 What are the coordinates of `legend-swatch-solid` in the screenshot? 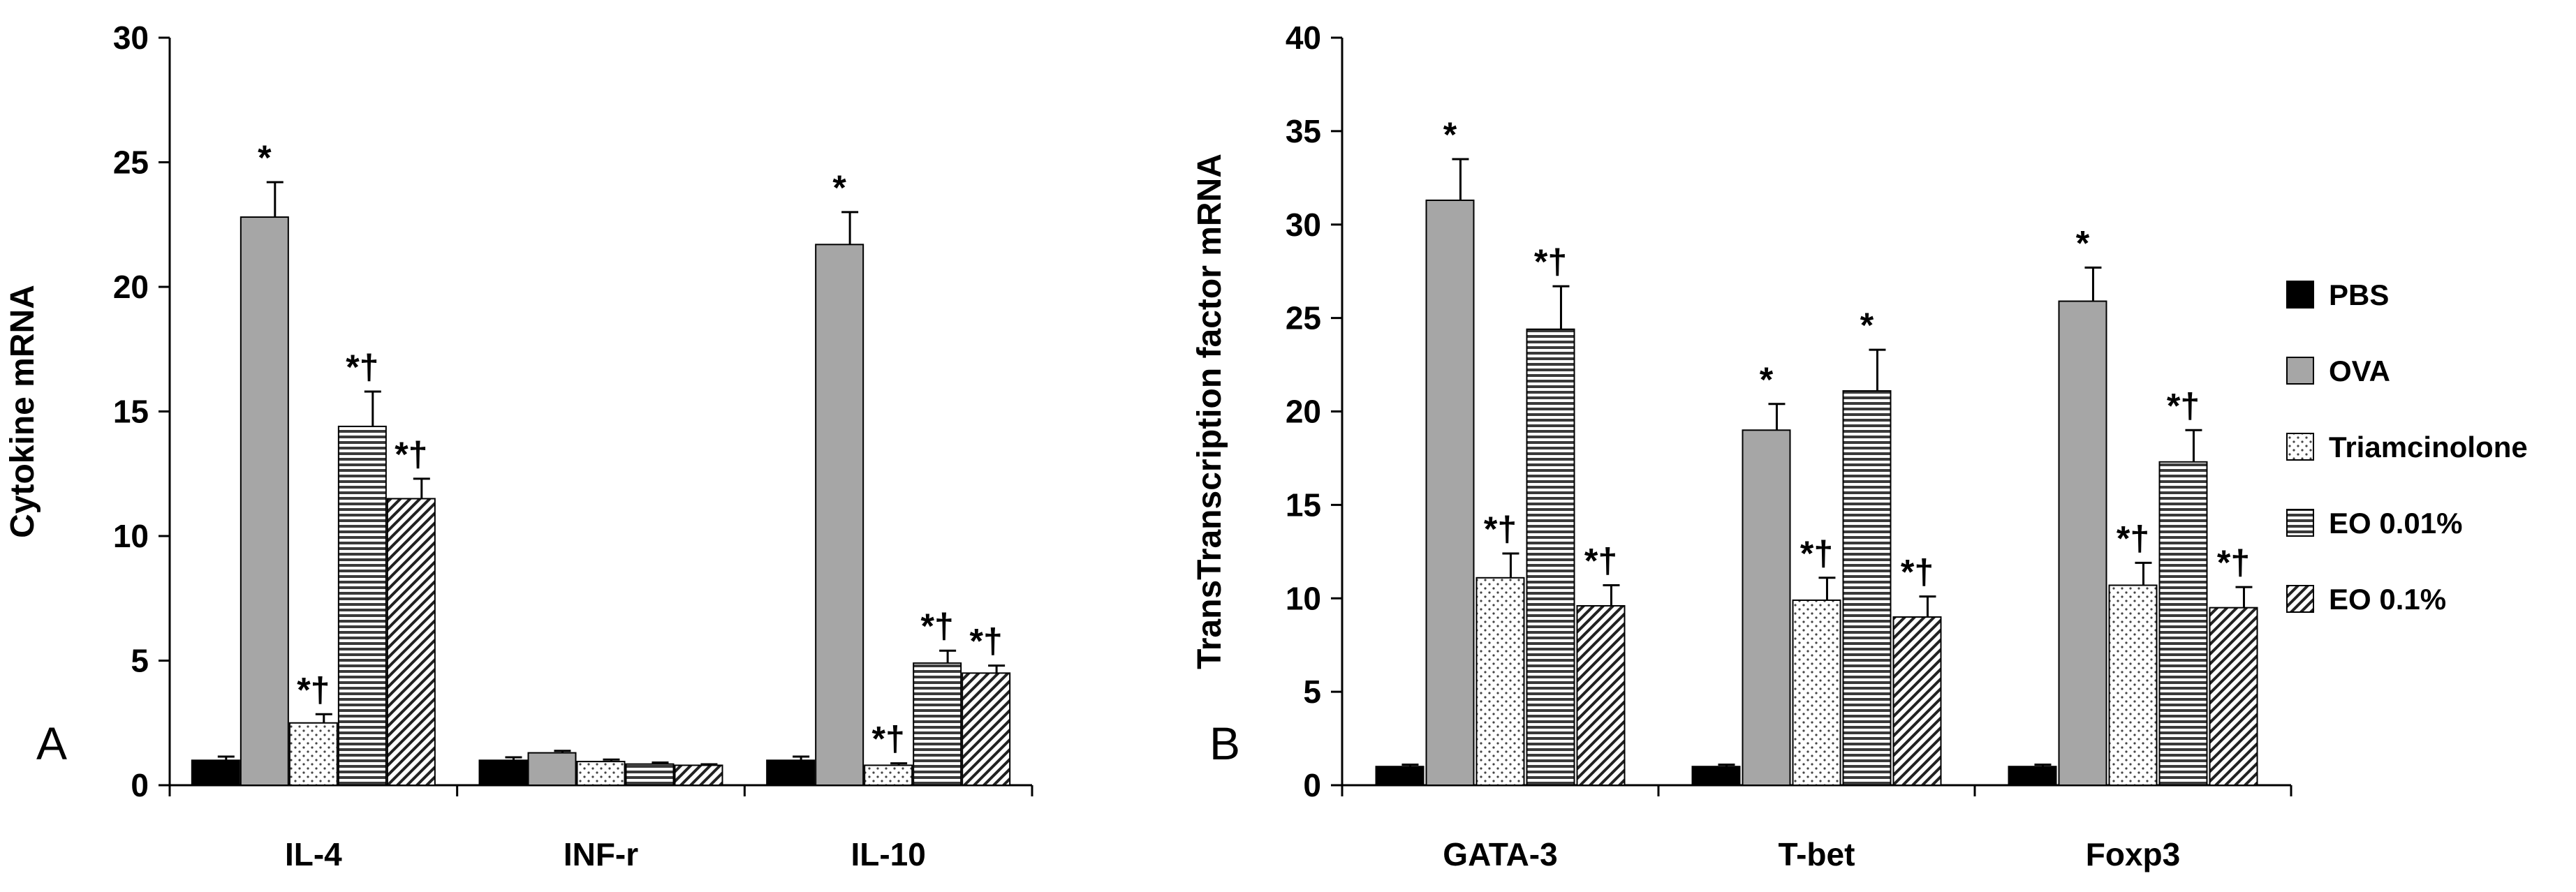 It's located at (2300, 295).